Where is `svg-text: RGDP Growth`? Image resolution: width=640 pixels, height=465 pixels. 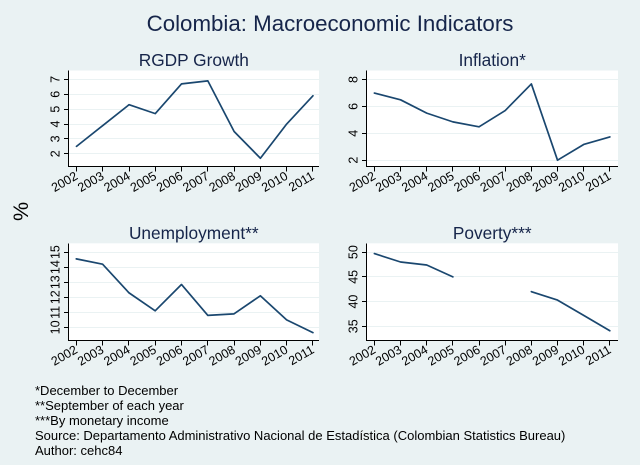 svg-text: RGDP Growth is located at coordinates (194, 60).